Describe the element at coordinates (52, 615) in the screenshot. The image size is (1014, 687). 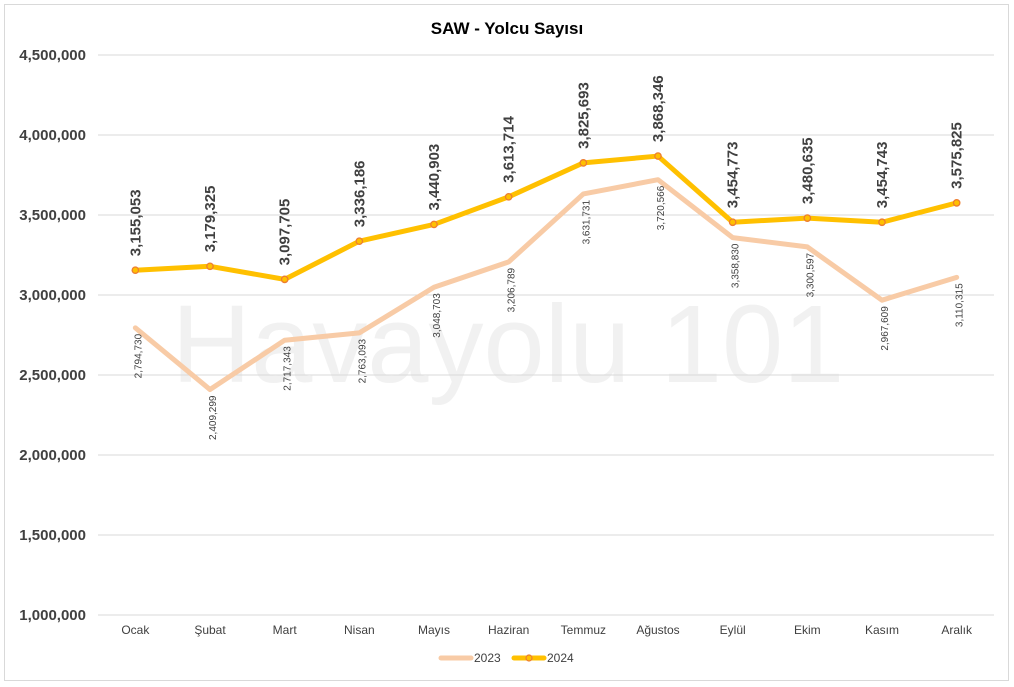
I see `y-tick-label: 1,000,000` at that location.